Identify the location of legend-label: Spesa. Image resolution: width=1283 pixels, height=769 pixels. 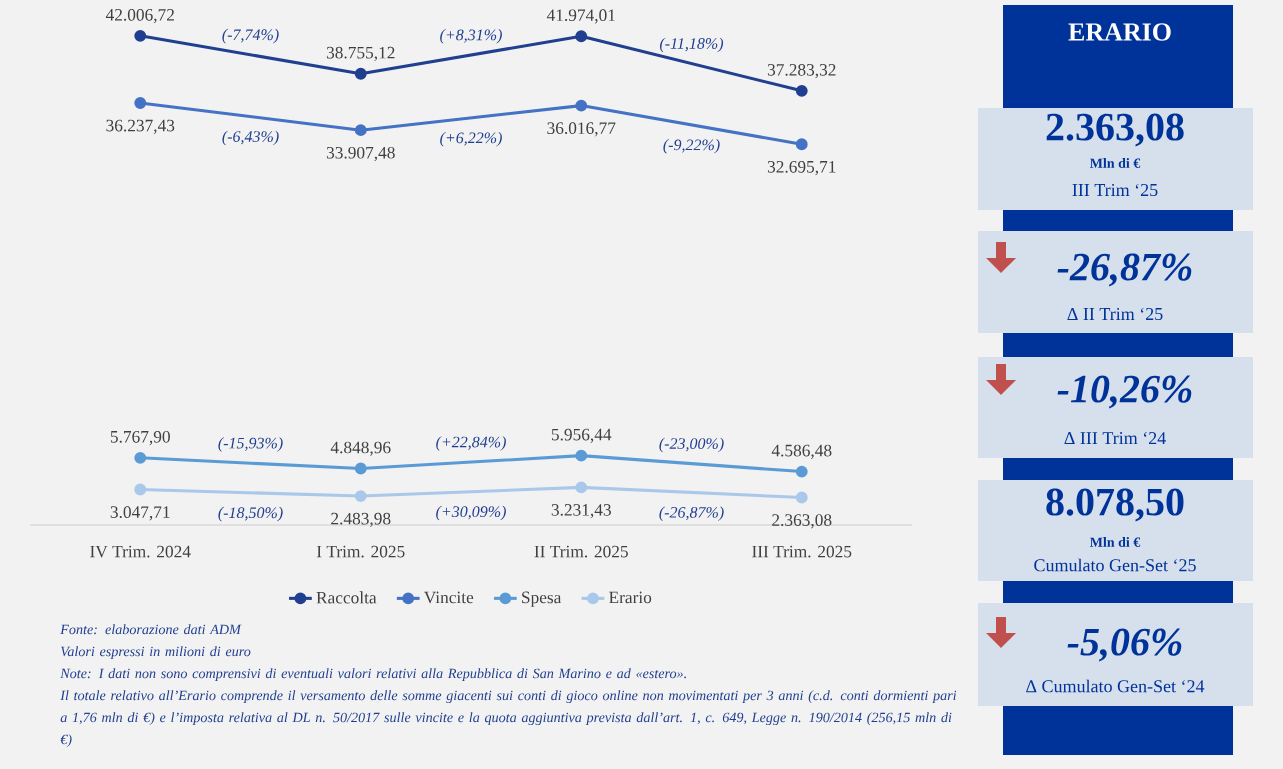
(542, 599).